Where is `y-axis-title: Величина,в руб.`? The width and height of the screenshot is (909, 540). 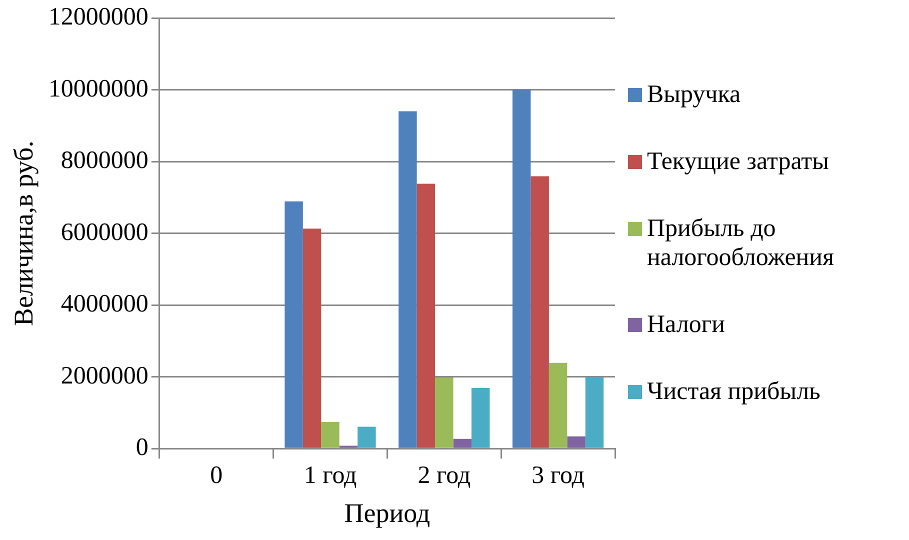 y-axis-title: Величина,в руб. is located at coordinates (23, 233).